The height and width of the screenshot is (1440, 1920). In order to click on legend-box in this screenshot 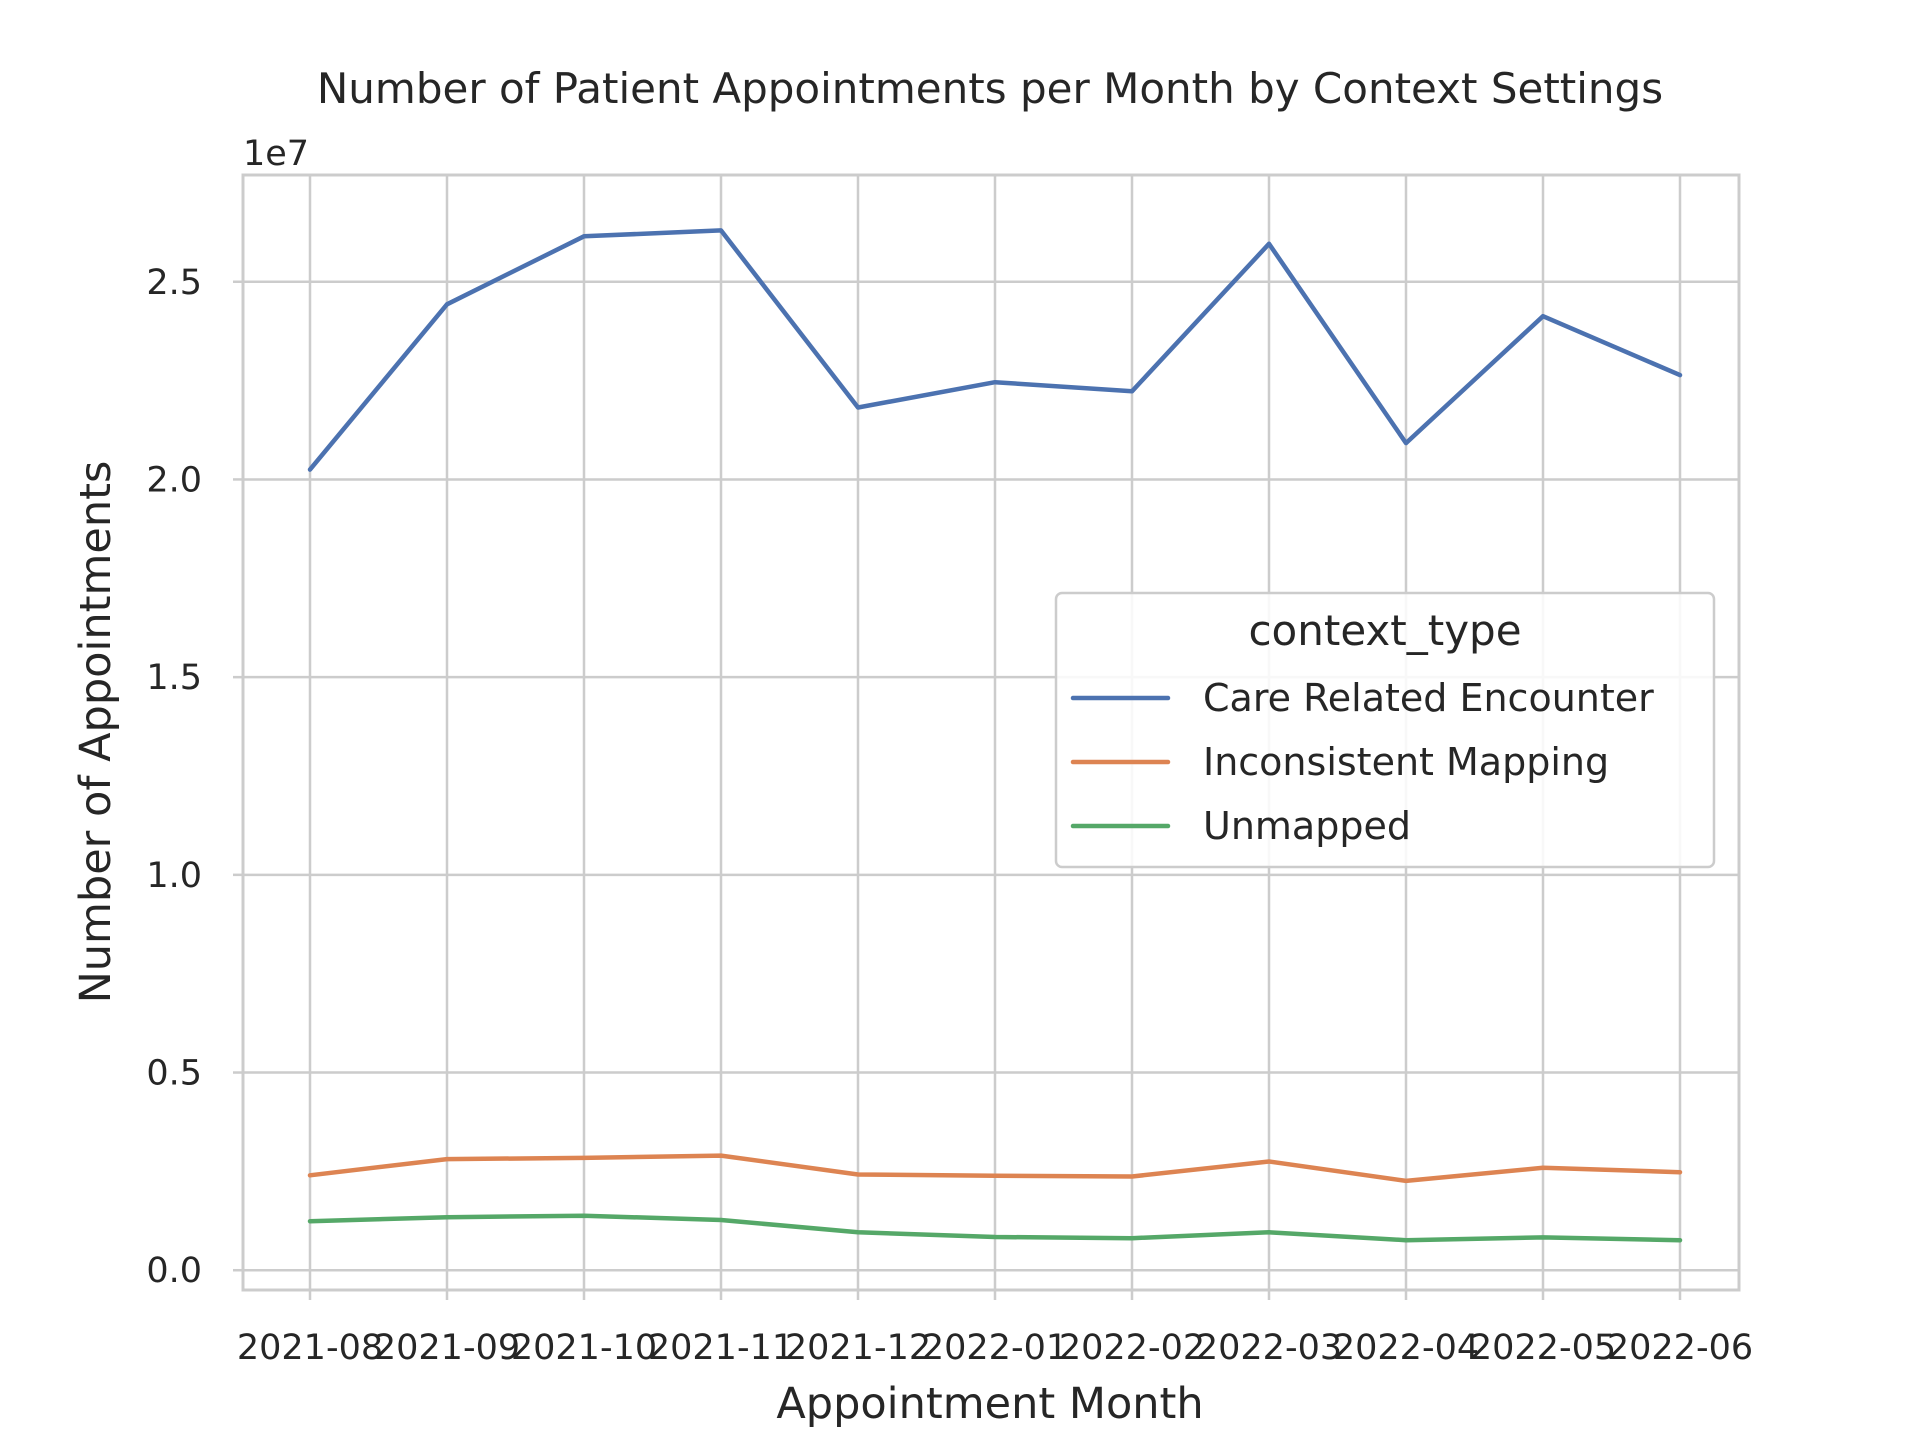, I will do `click(1385, 730)`.